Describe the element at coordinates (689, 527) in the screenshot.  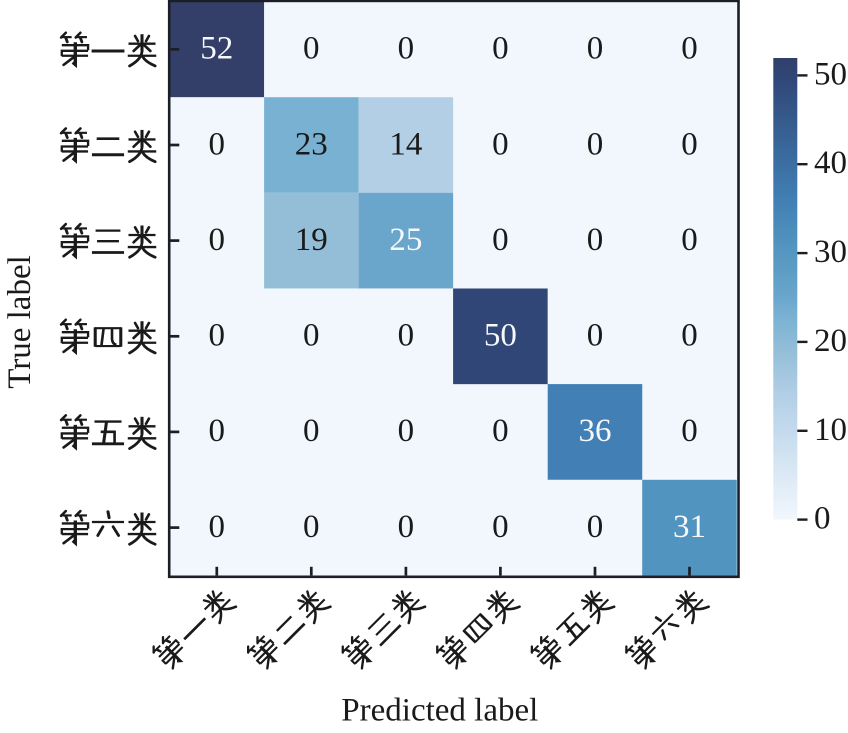
I see `svg-text: 31` at that location.